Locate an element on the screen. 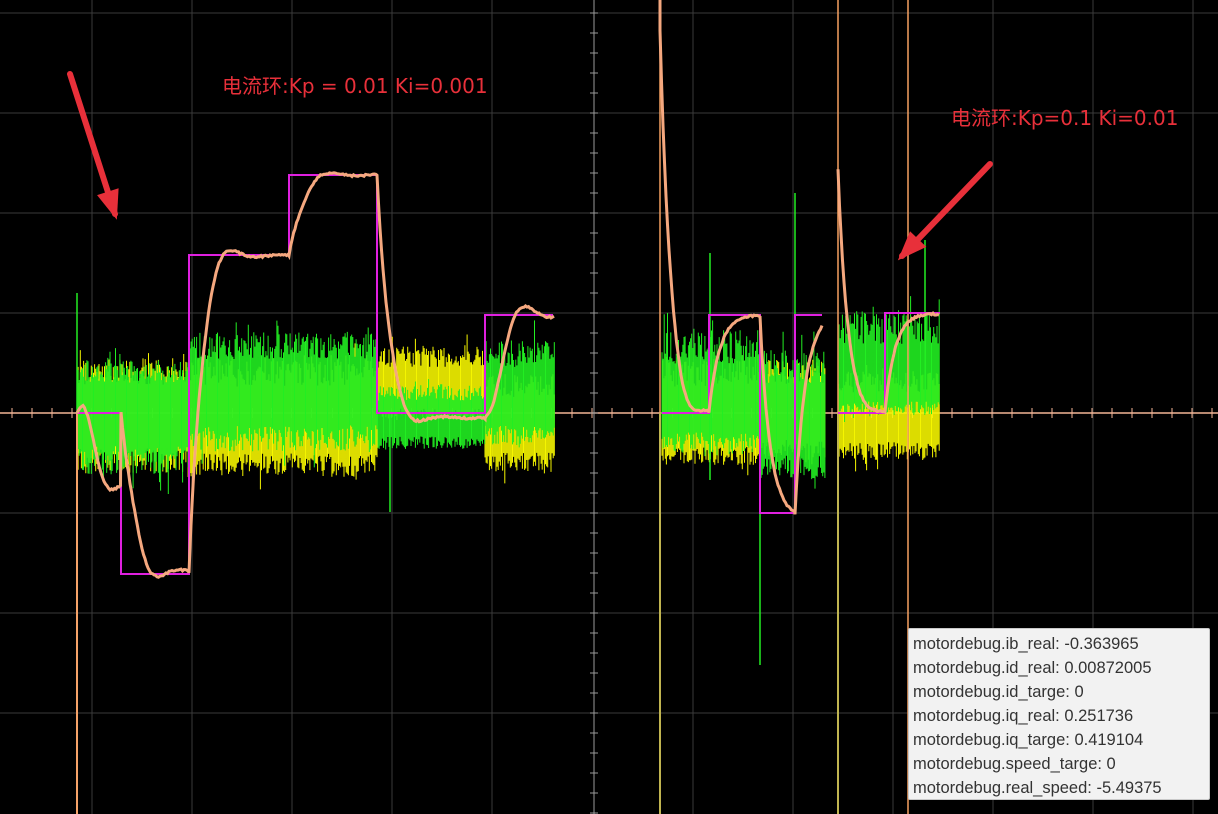 The width and height of the screenshot is (1218, 814). arrow-shaft is located at coordinates (92, 144).